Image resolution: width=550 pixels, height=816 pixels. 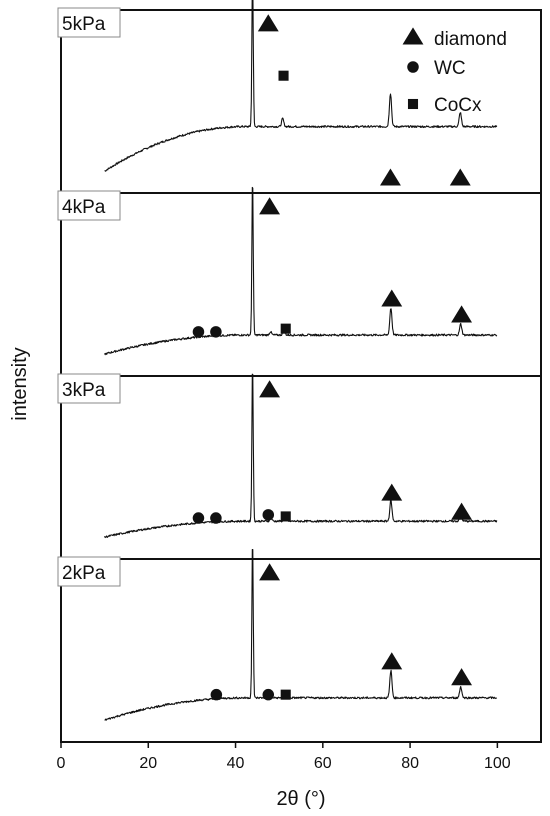 What do you see at coordinates (84, 573) in the screenshot?
I see `panel-label: 2kPa` at bounding box center [84, 573].